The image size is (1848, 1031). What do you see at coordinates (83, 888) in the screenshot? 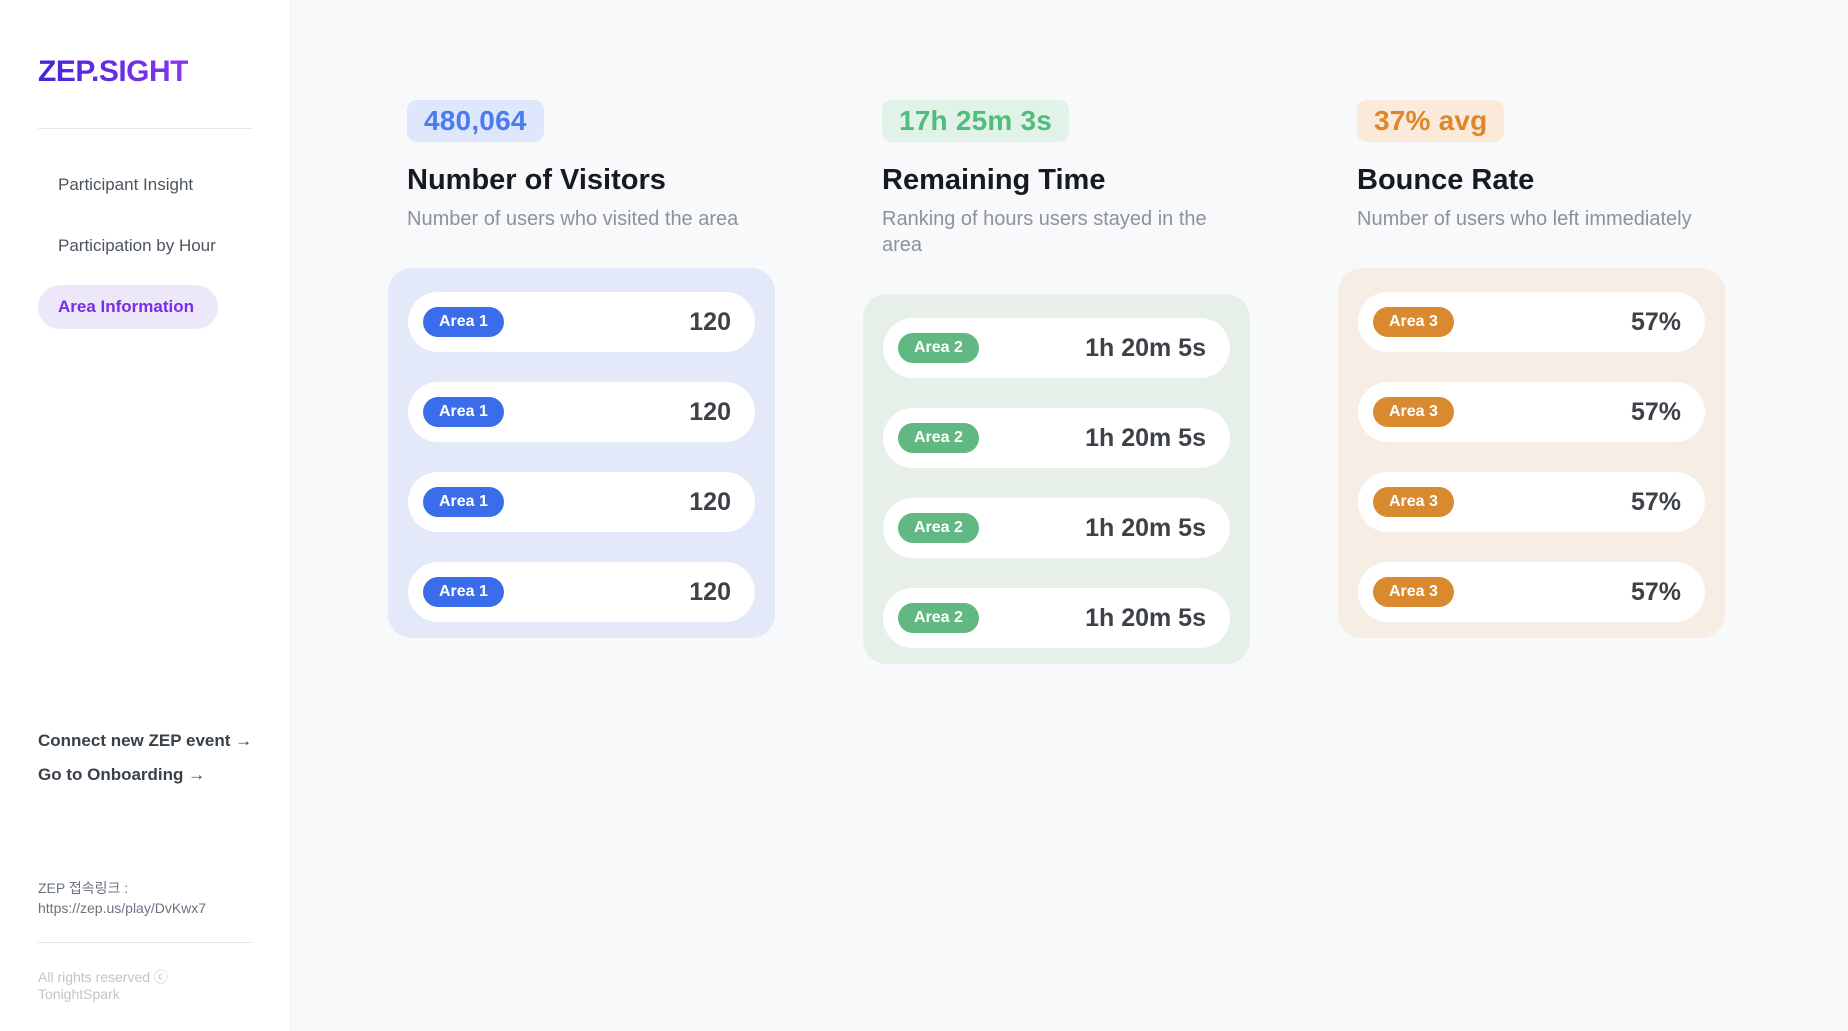
I see `zep-access-link-label: ZEP 접속링크 :` at bounding box center [83, 888].